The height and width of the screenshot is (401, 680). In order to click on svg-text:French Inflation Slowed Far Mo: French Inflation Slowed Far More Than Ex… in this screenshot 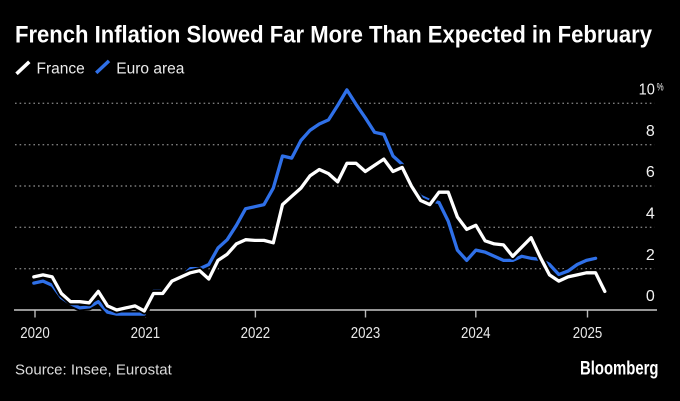, I will do `click(334, 35)`.